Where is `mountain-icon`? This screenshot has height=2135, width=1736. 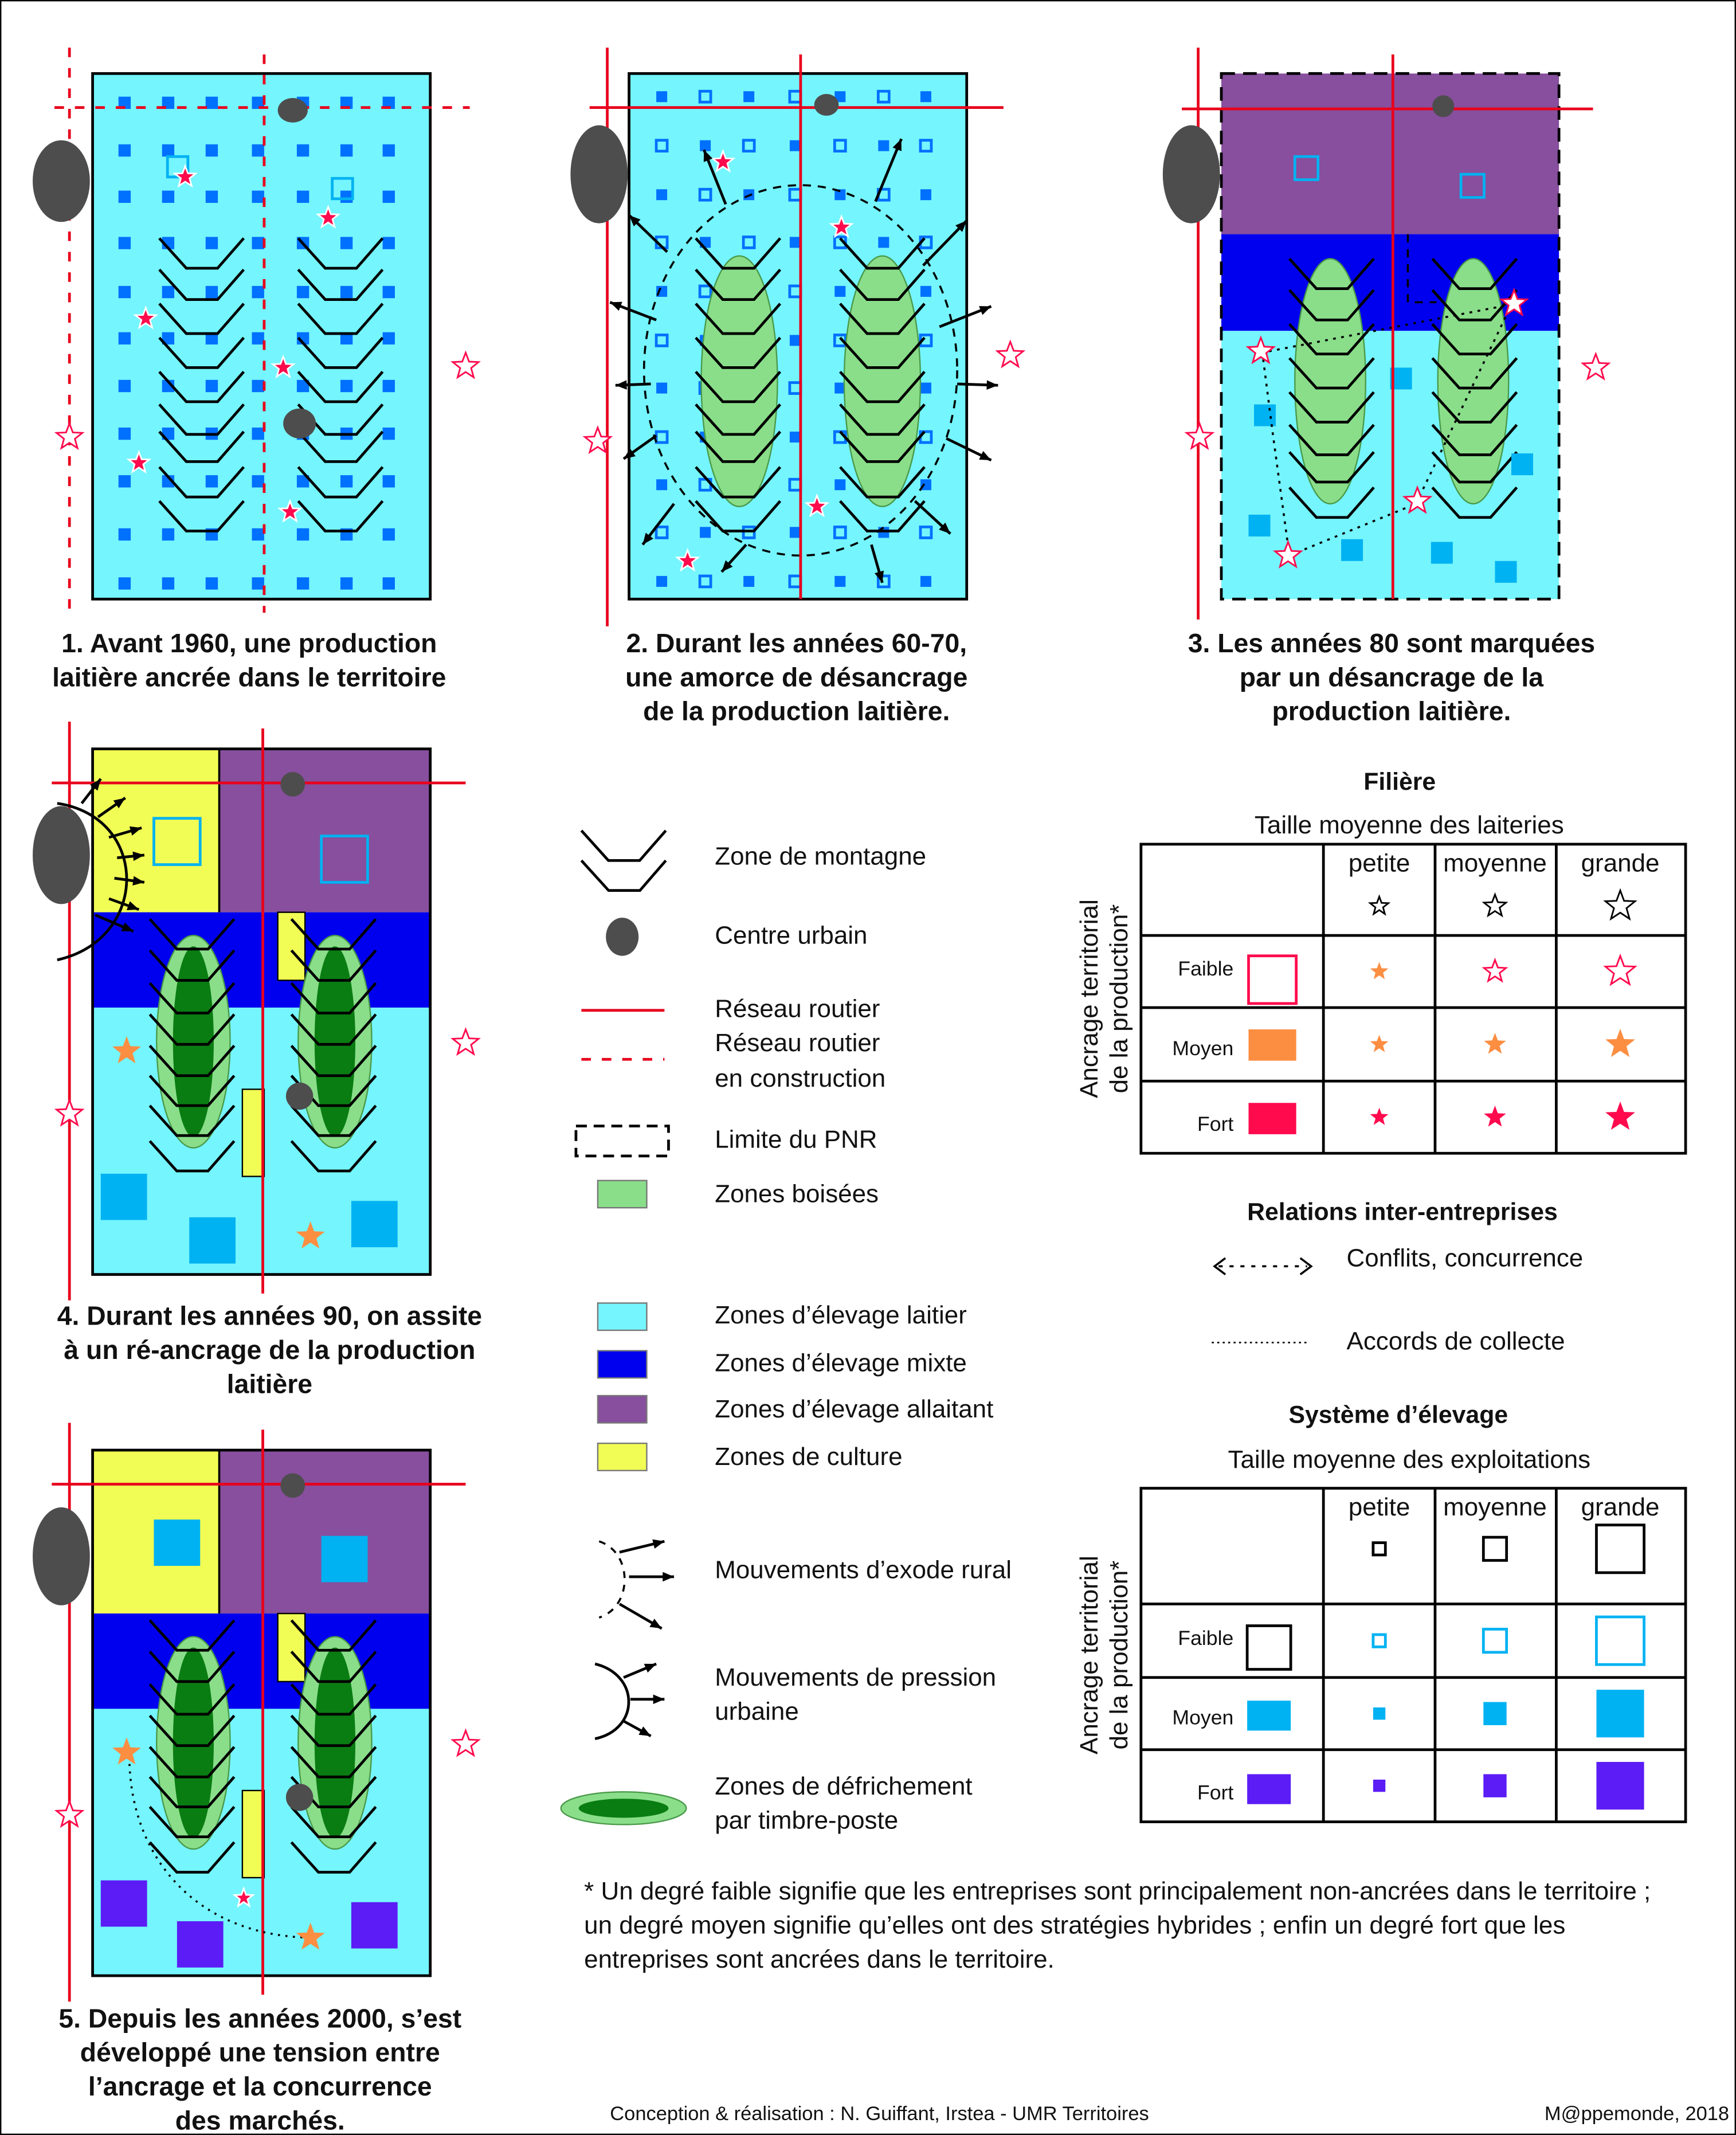 mountain-icon is located at coordinates (623, 875).